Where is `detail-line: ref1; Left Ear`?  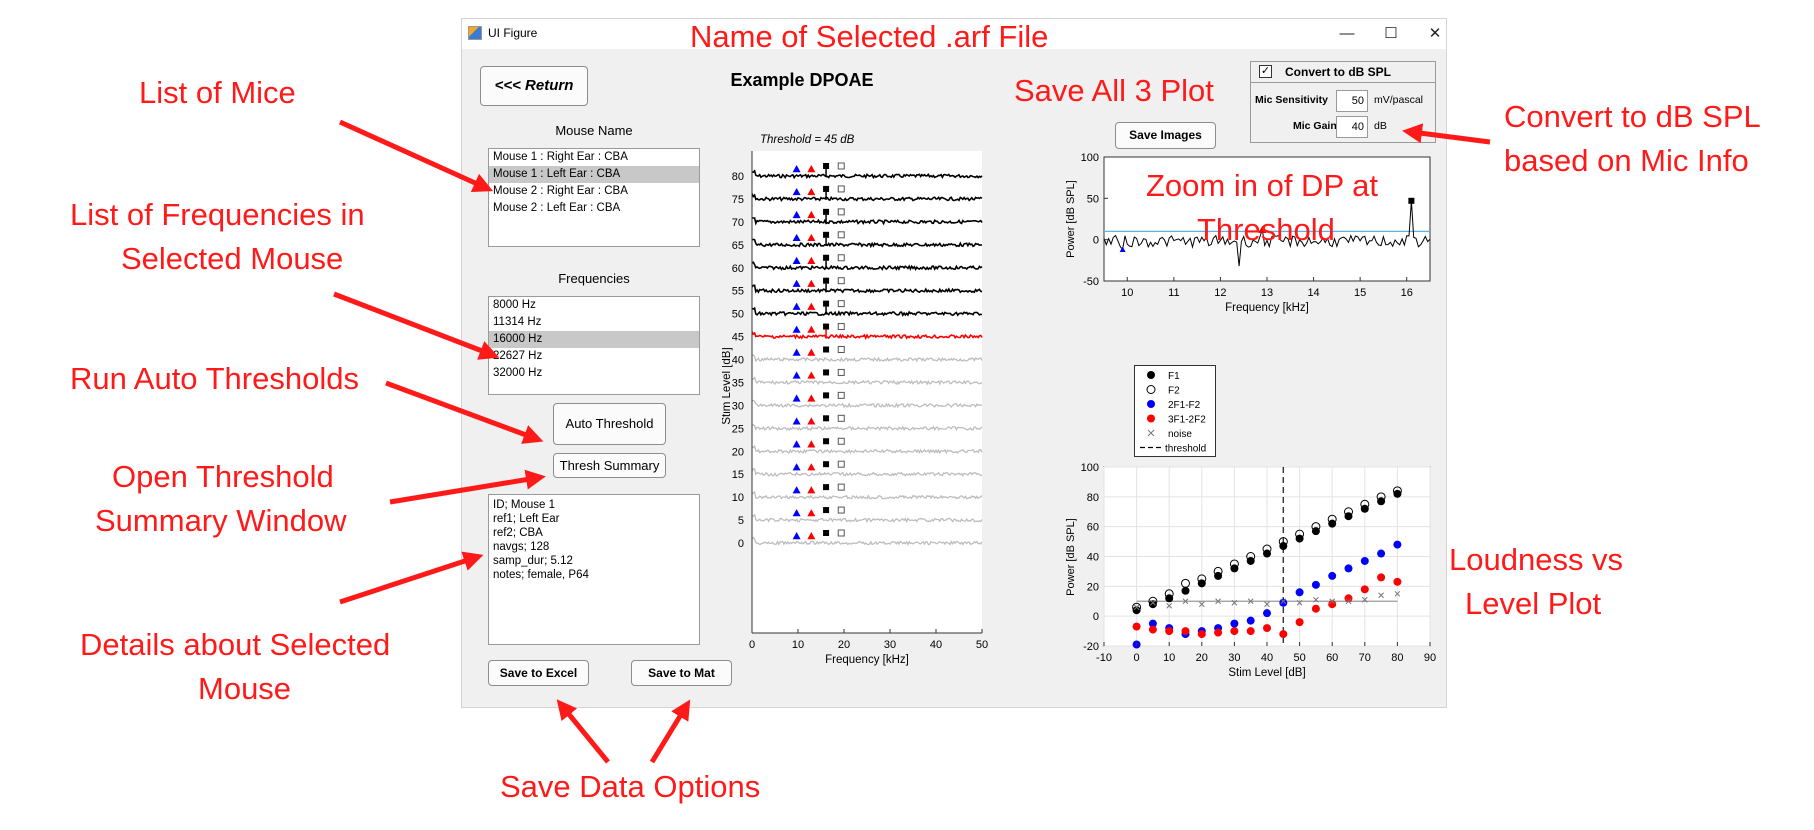
detail-line: ref1; Left Ear is located at coordinates (526, 519).